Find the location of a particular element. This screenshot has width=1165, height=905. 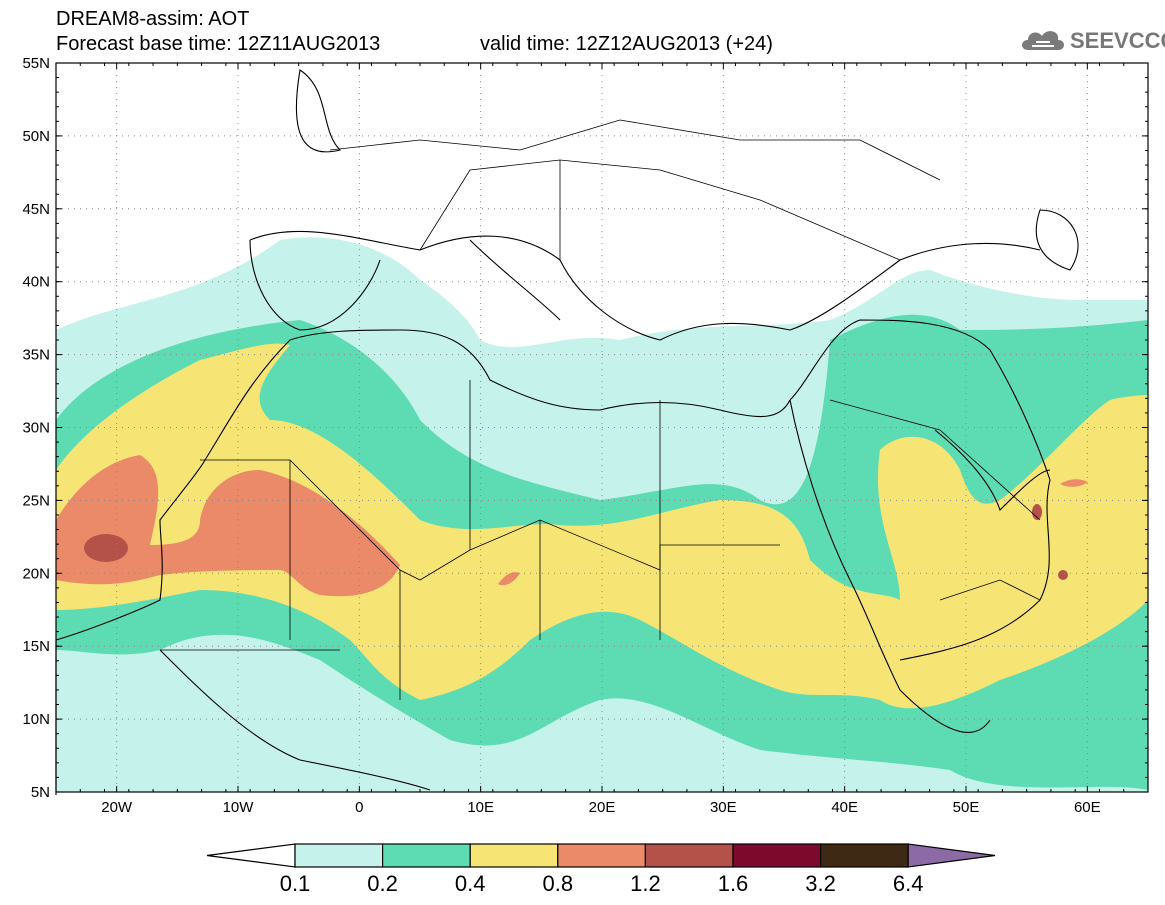

colorbar-label: 0.4 is located at coordinates (470, 883).